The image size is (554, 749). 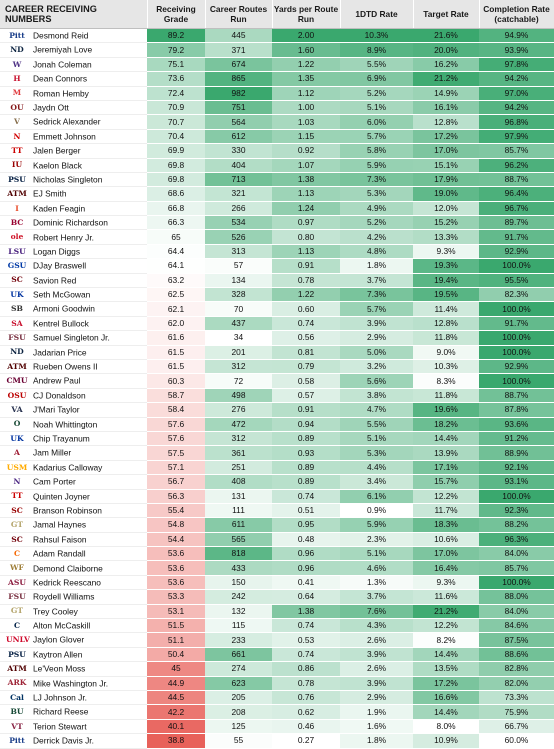 What do you see at coordinates (238, 683) in the screenshot?
I see `cell-career-routes: 623` at bounding box center [238, 683].